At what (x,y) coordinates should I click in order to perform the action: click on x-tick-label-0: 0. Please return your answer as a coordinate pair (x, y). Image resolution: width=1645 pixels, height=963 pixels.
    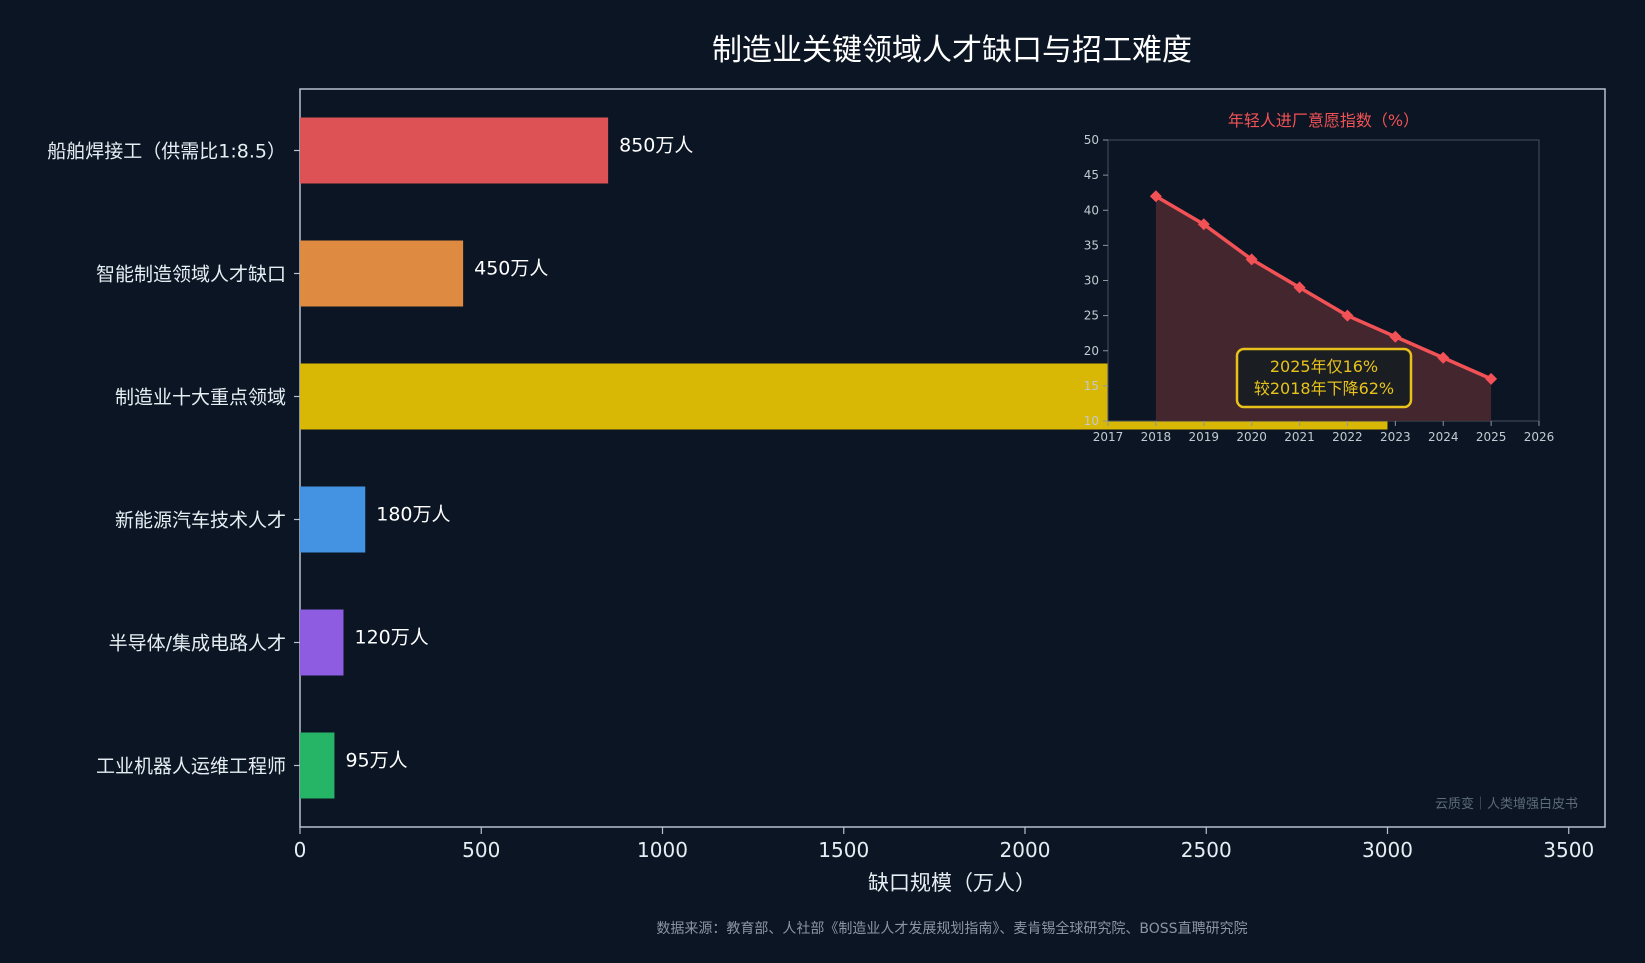
    Looking at the image, I should click on (300, 850).